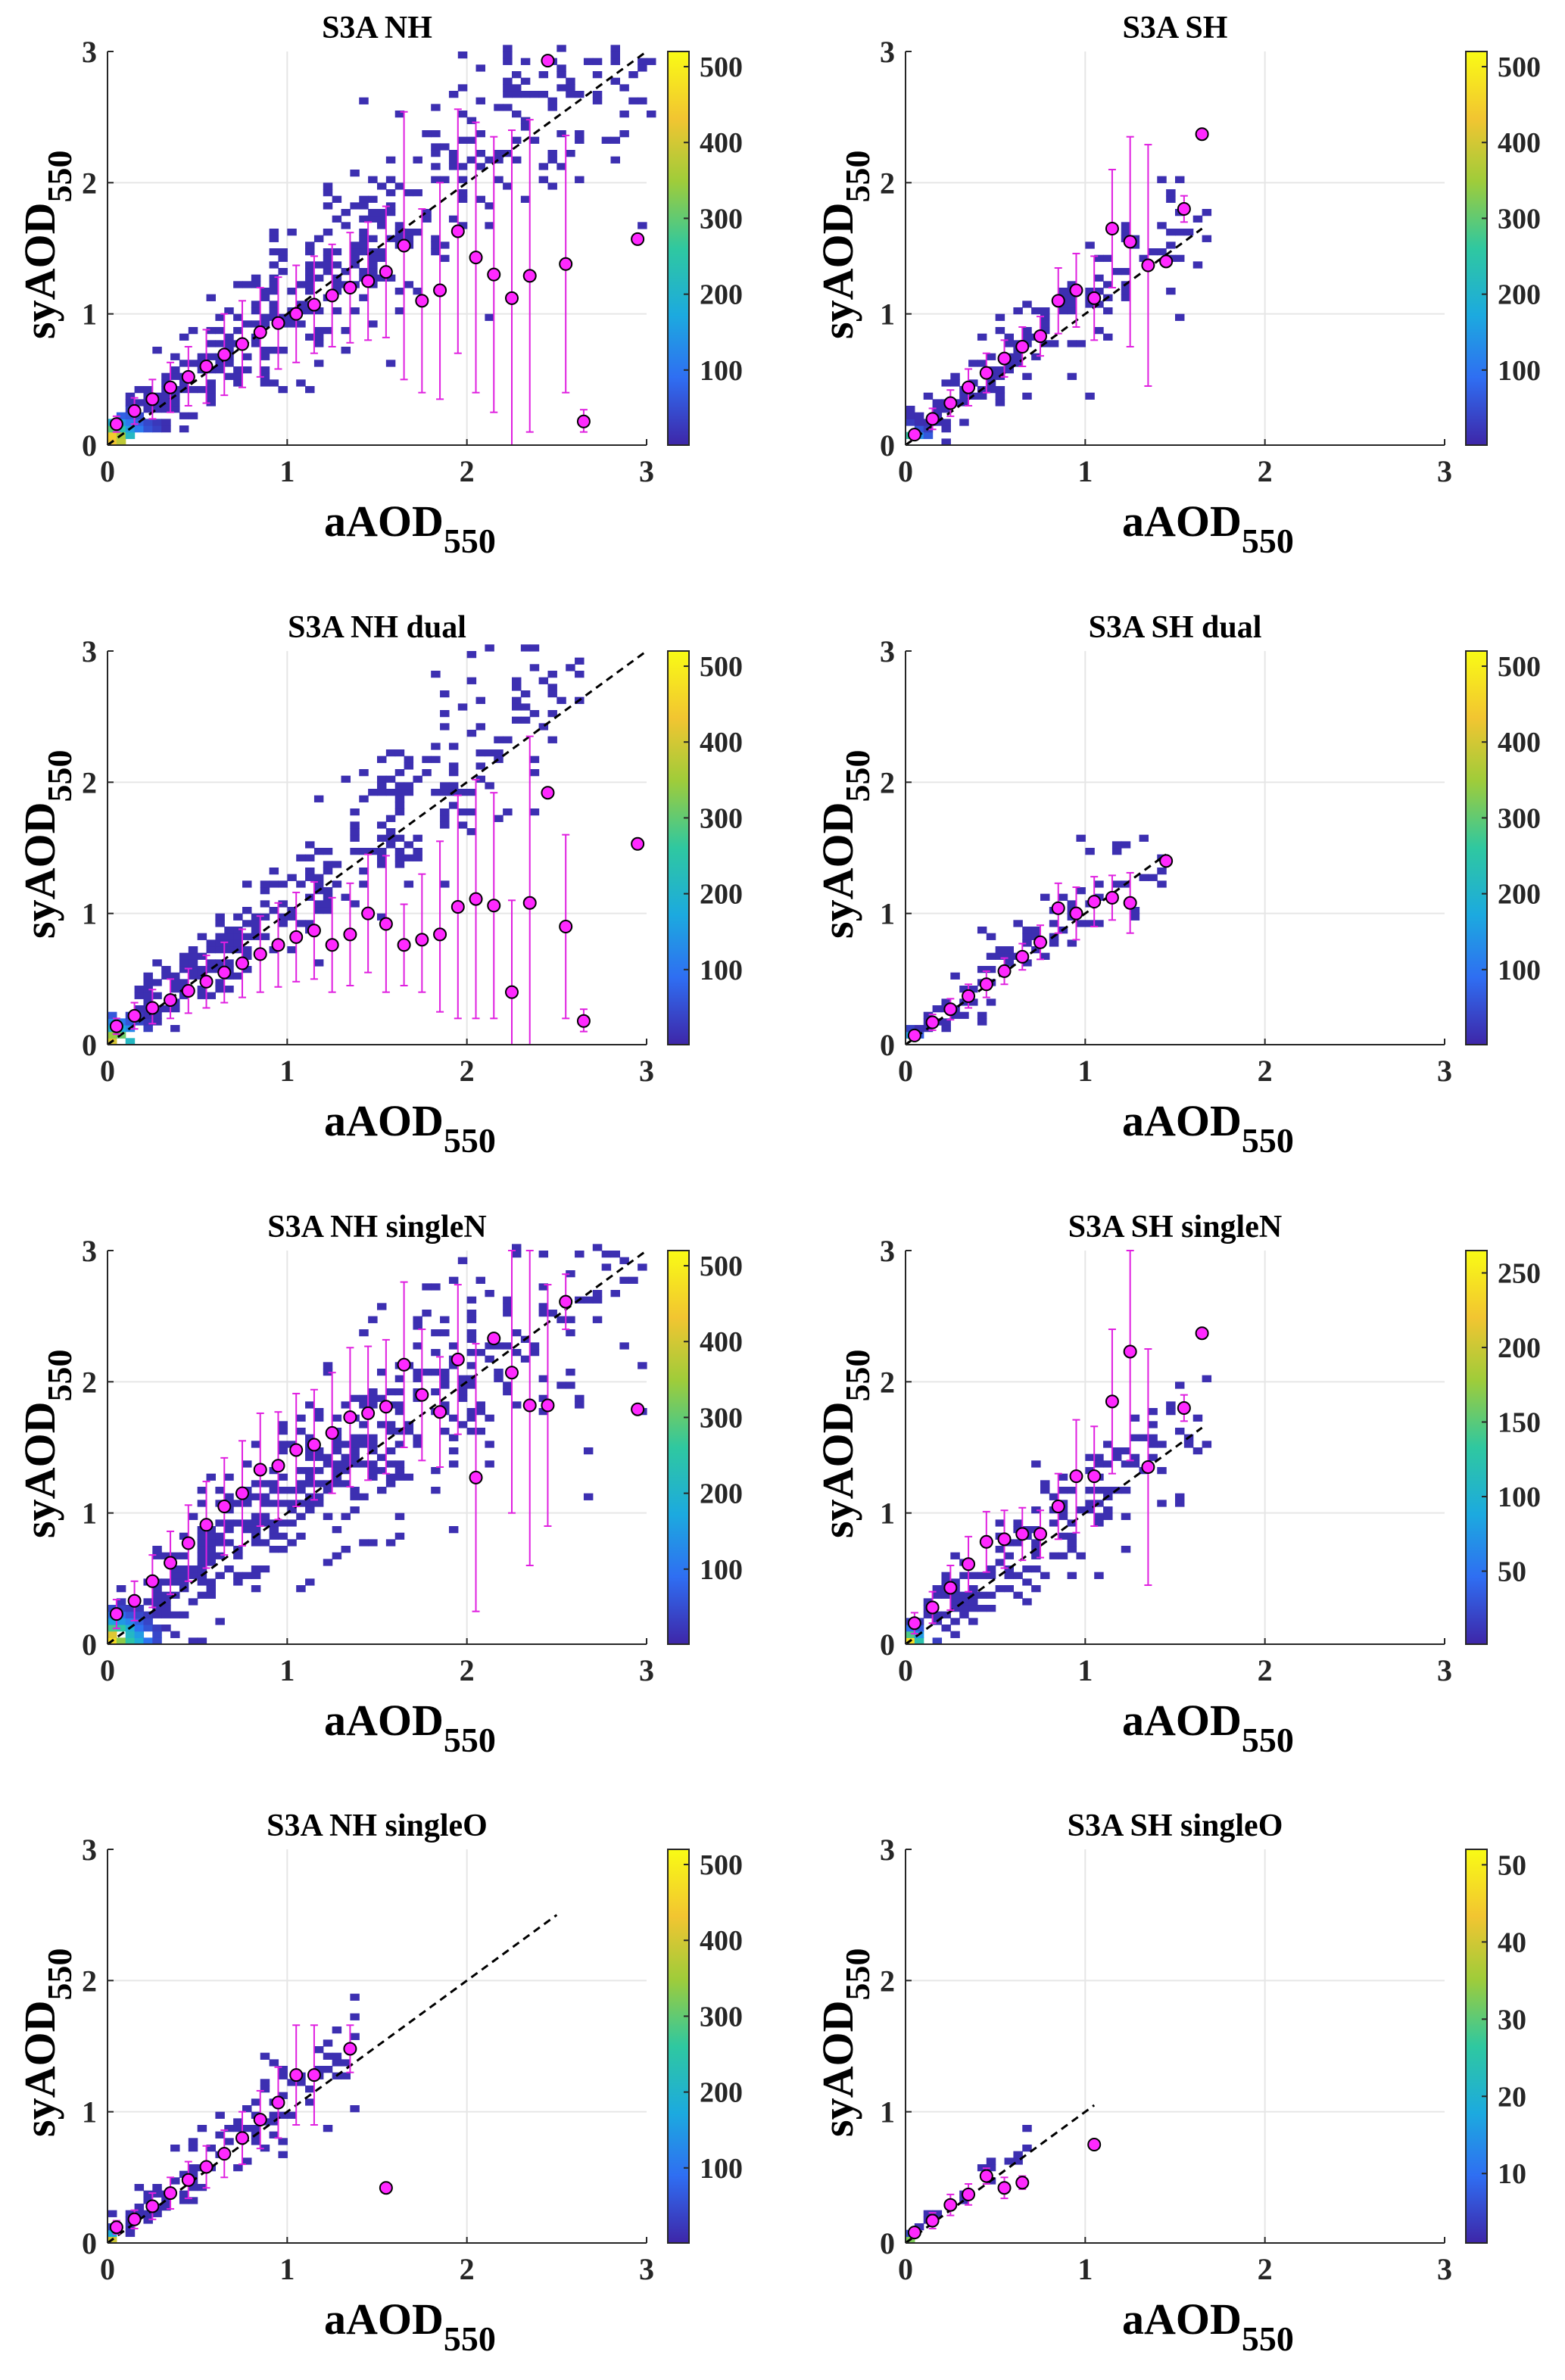  What do you see at coordinates (89, 2243) in the screenshot?
I see `y-tick-label: 0` at bounding box center [89, 2243].